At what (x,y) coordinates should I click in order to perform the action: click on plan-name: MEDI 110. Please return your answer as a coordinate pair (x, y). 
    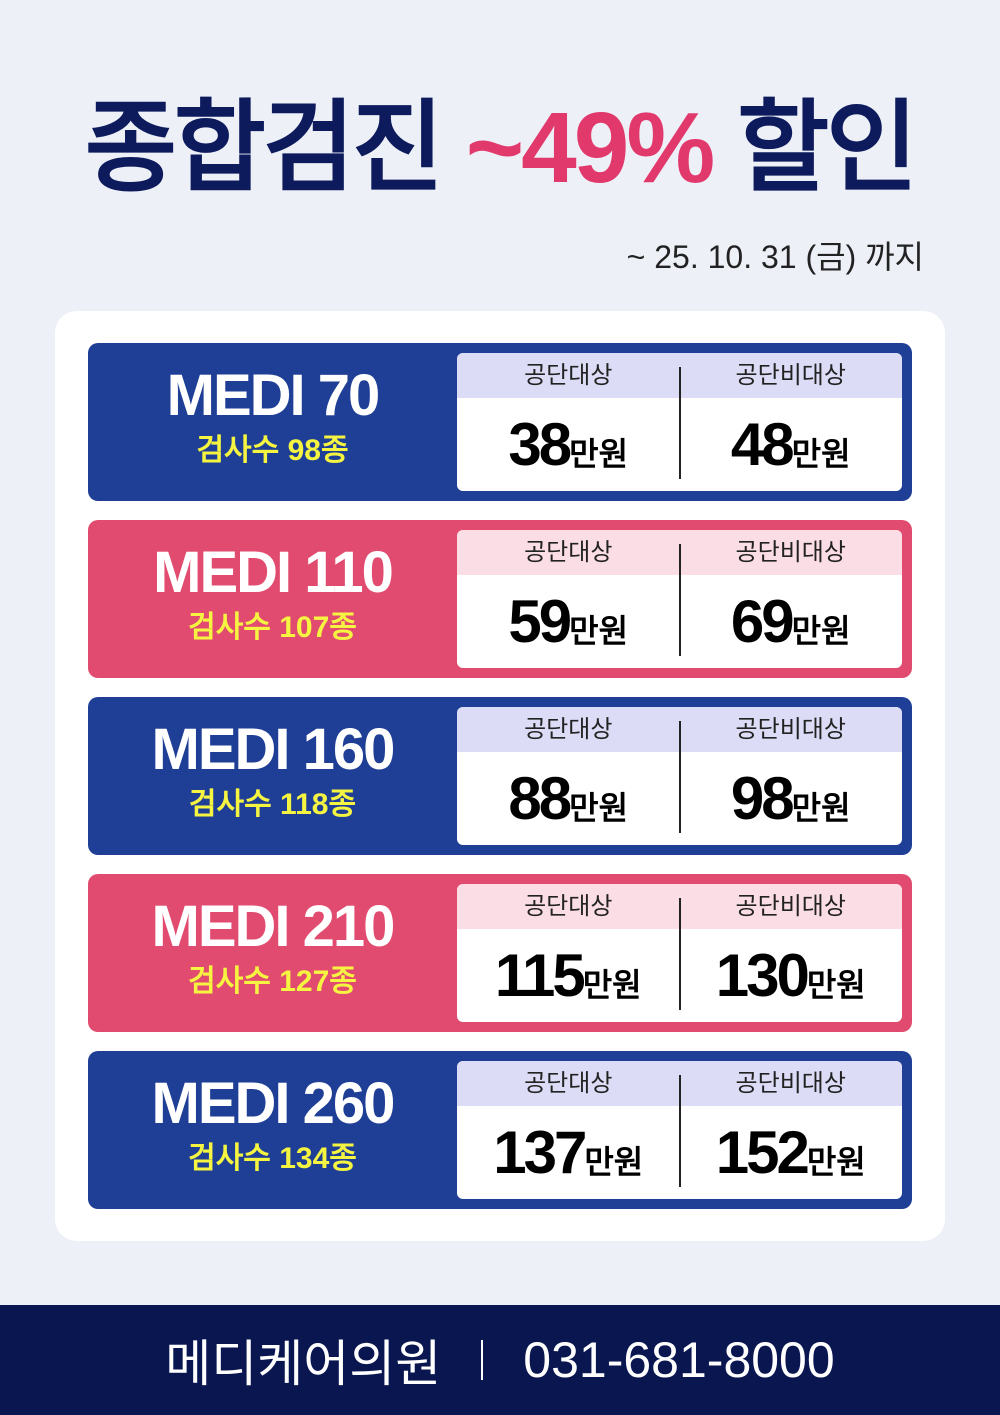
    Looking at the image, I should click on (273, 572).